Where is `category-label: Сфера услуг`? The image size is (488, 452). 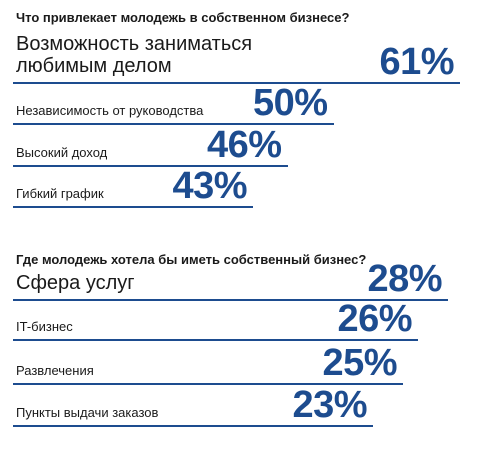
category-label: Сфера услуг is located at coordinates (75, 283).